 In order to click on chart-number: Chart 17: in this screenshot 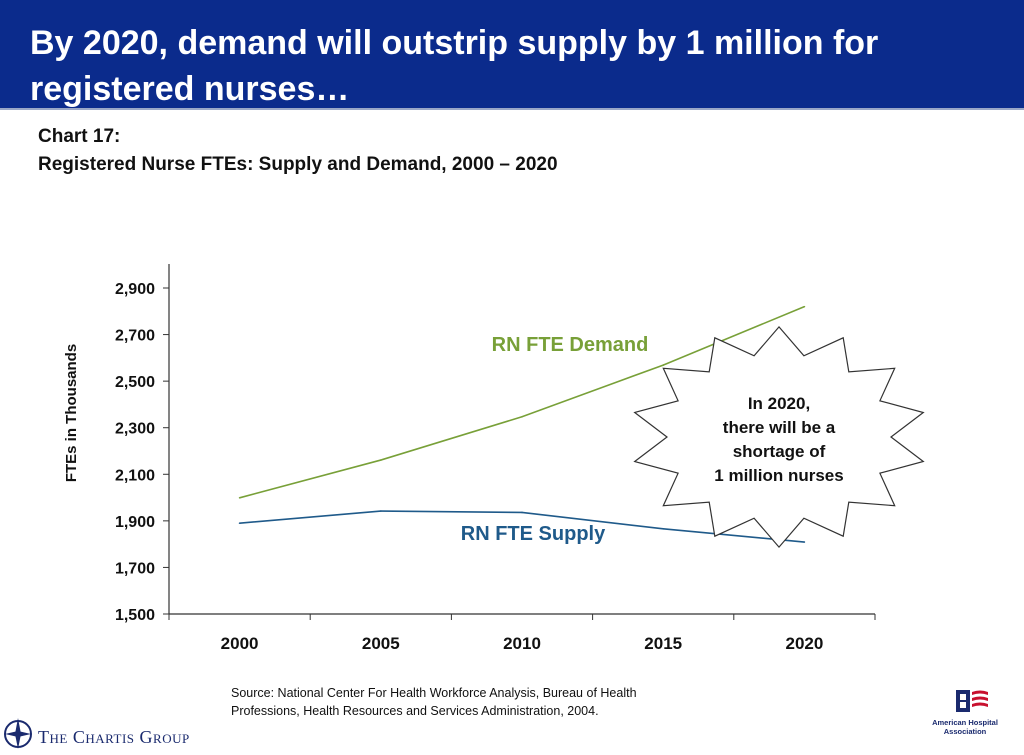, I will do `click(79, 136)`.